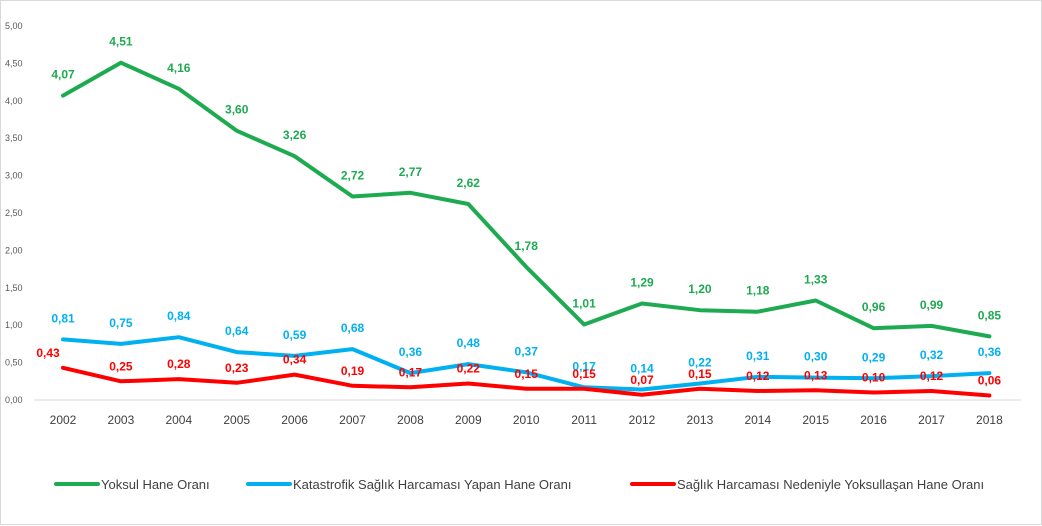 The width and height of the screenshot is (1042, 526). I want to click on y-tick-label: 0,50, so click(14, 363).